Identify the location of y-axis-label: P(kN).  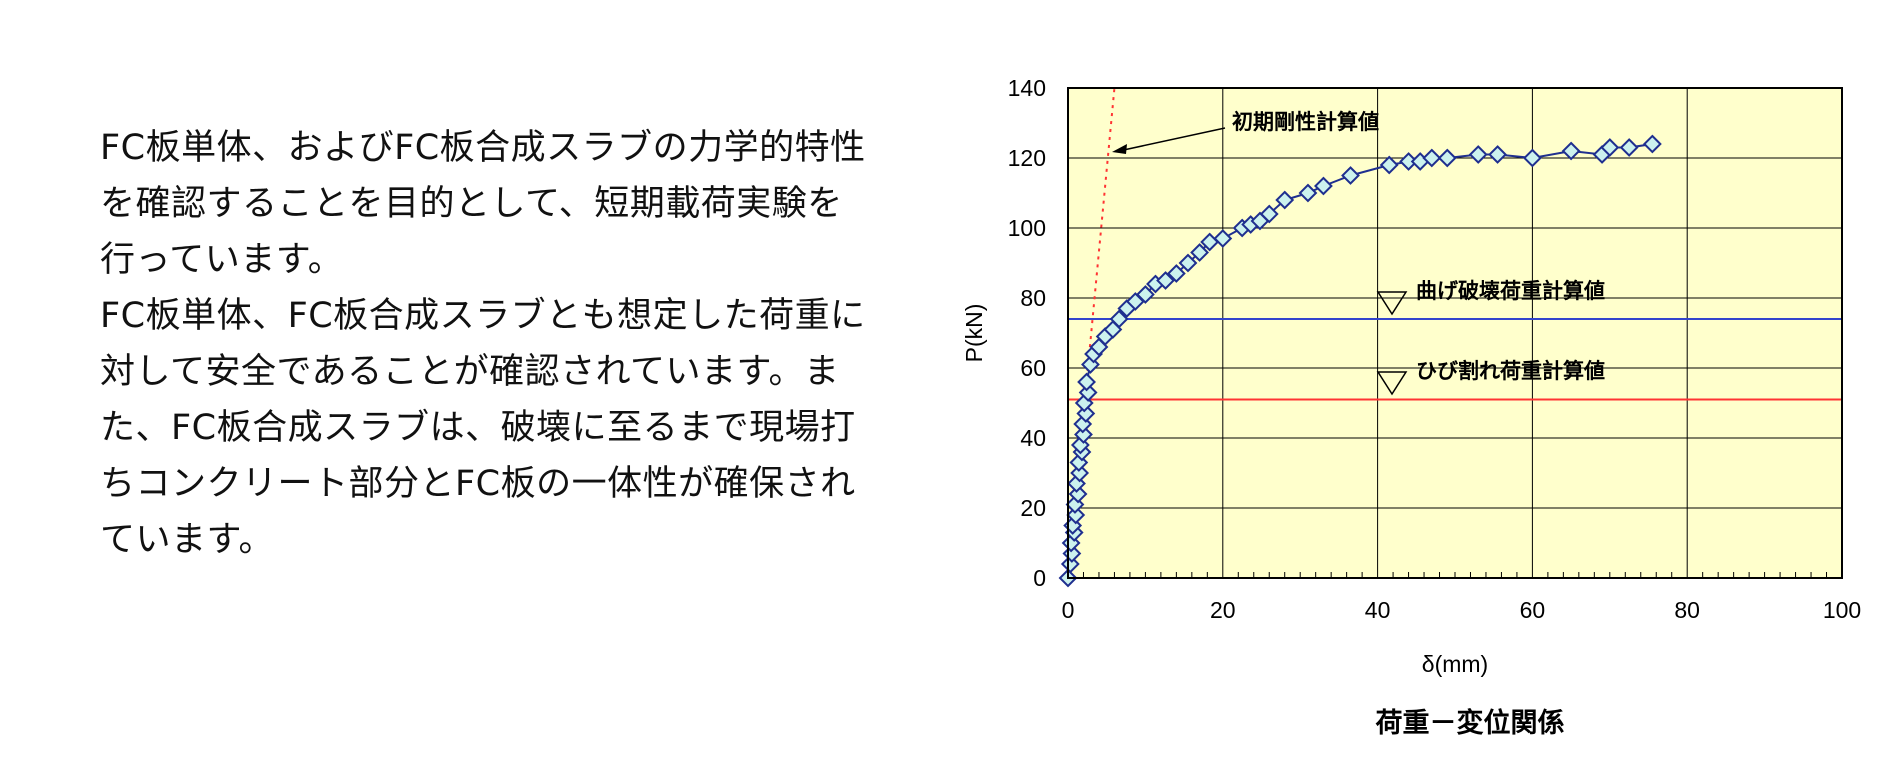
(974, 333).